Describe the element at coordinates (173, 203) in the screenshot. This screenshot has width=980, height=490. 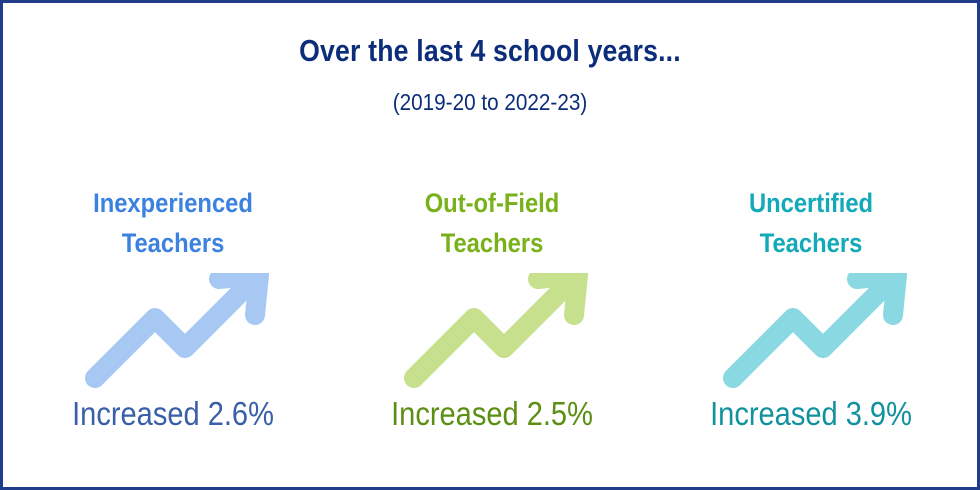
I see `card-title-line1: Inexperienced` at that location.